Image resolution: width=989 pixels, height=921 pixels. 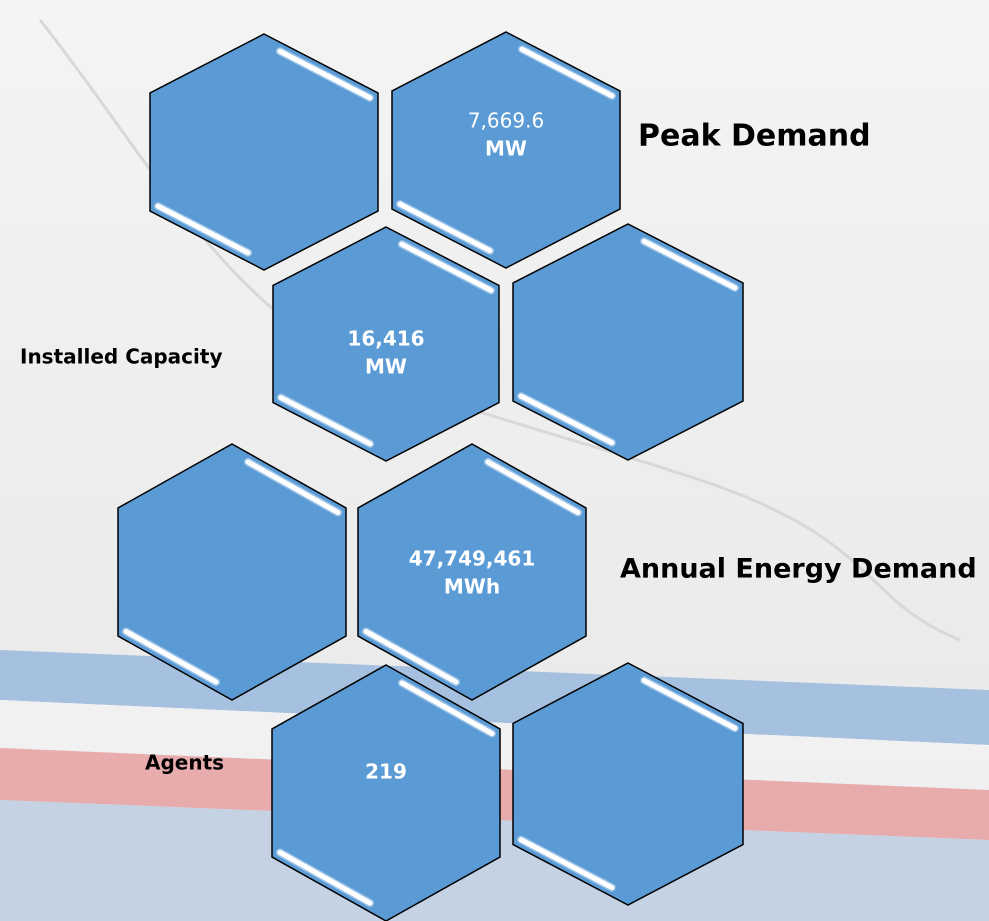 What do you see at coordinates (798, 569) in the screenshot?
I see `label: Annual Energy Demand` at bounding box center [798, 569].